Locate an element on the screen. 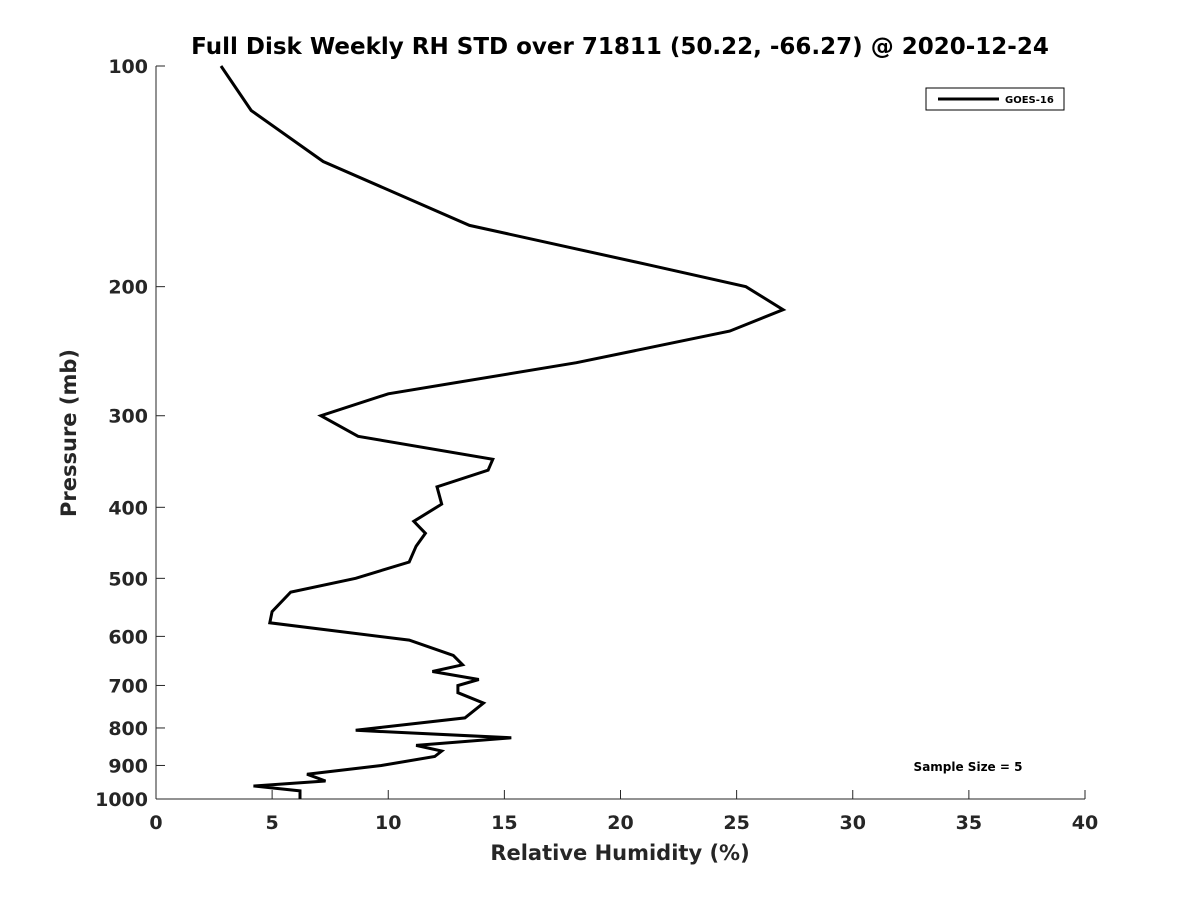 The width and height of the screenshot is (1200, 900). x-axis-label: Relative Humidity (%) is located at coordinates (619, 853).